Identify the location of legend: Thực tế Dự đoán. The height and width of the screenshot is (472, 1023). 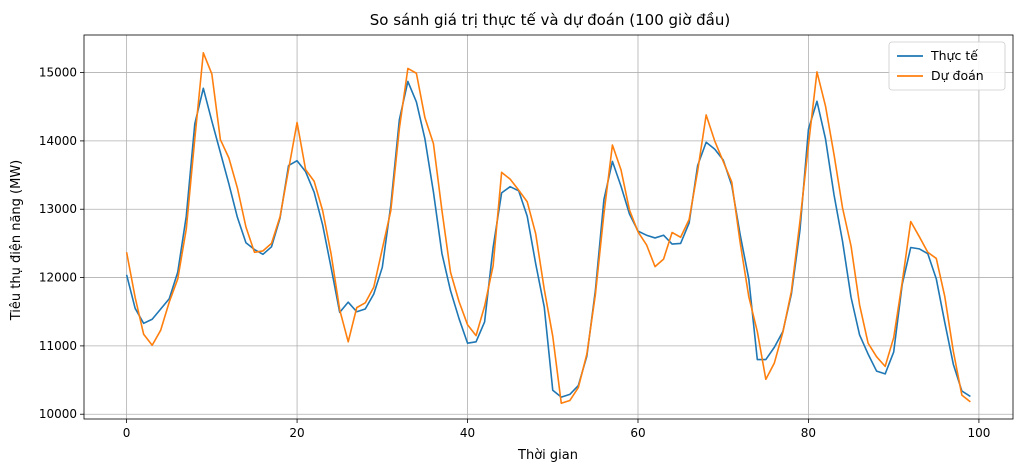
(947, 66).